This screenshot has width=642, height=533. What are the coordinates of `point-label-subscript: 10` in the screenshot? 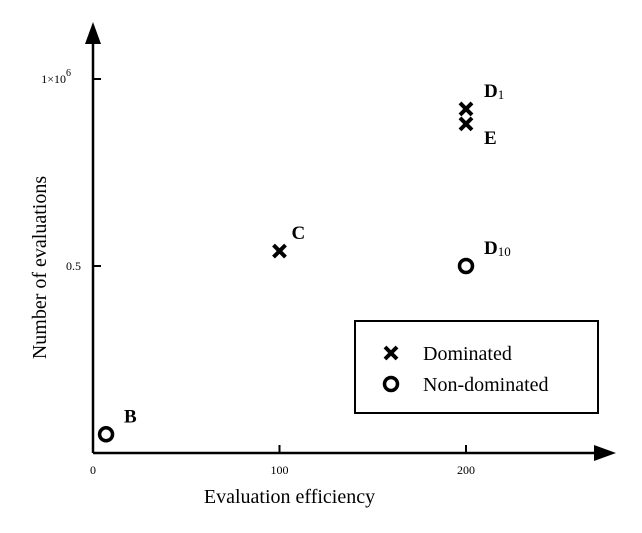 It's located at (504, 251).